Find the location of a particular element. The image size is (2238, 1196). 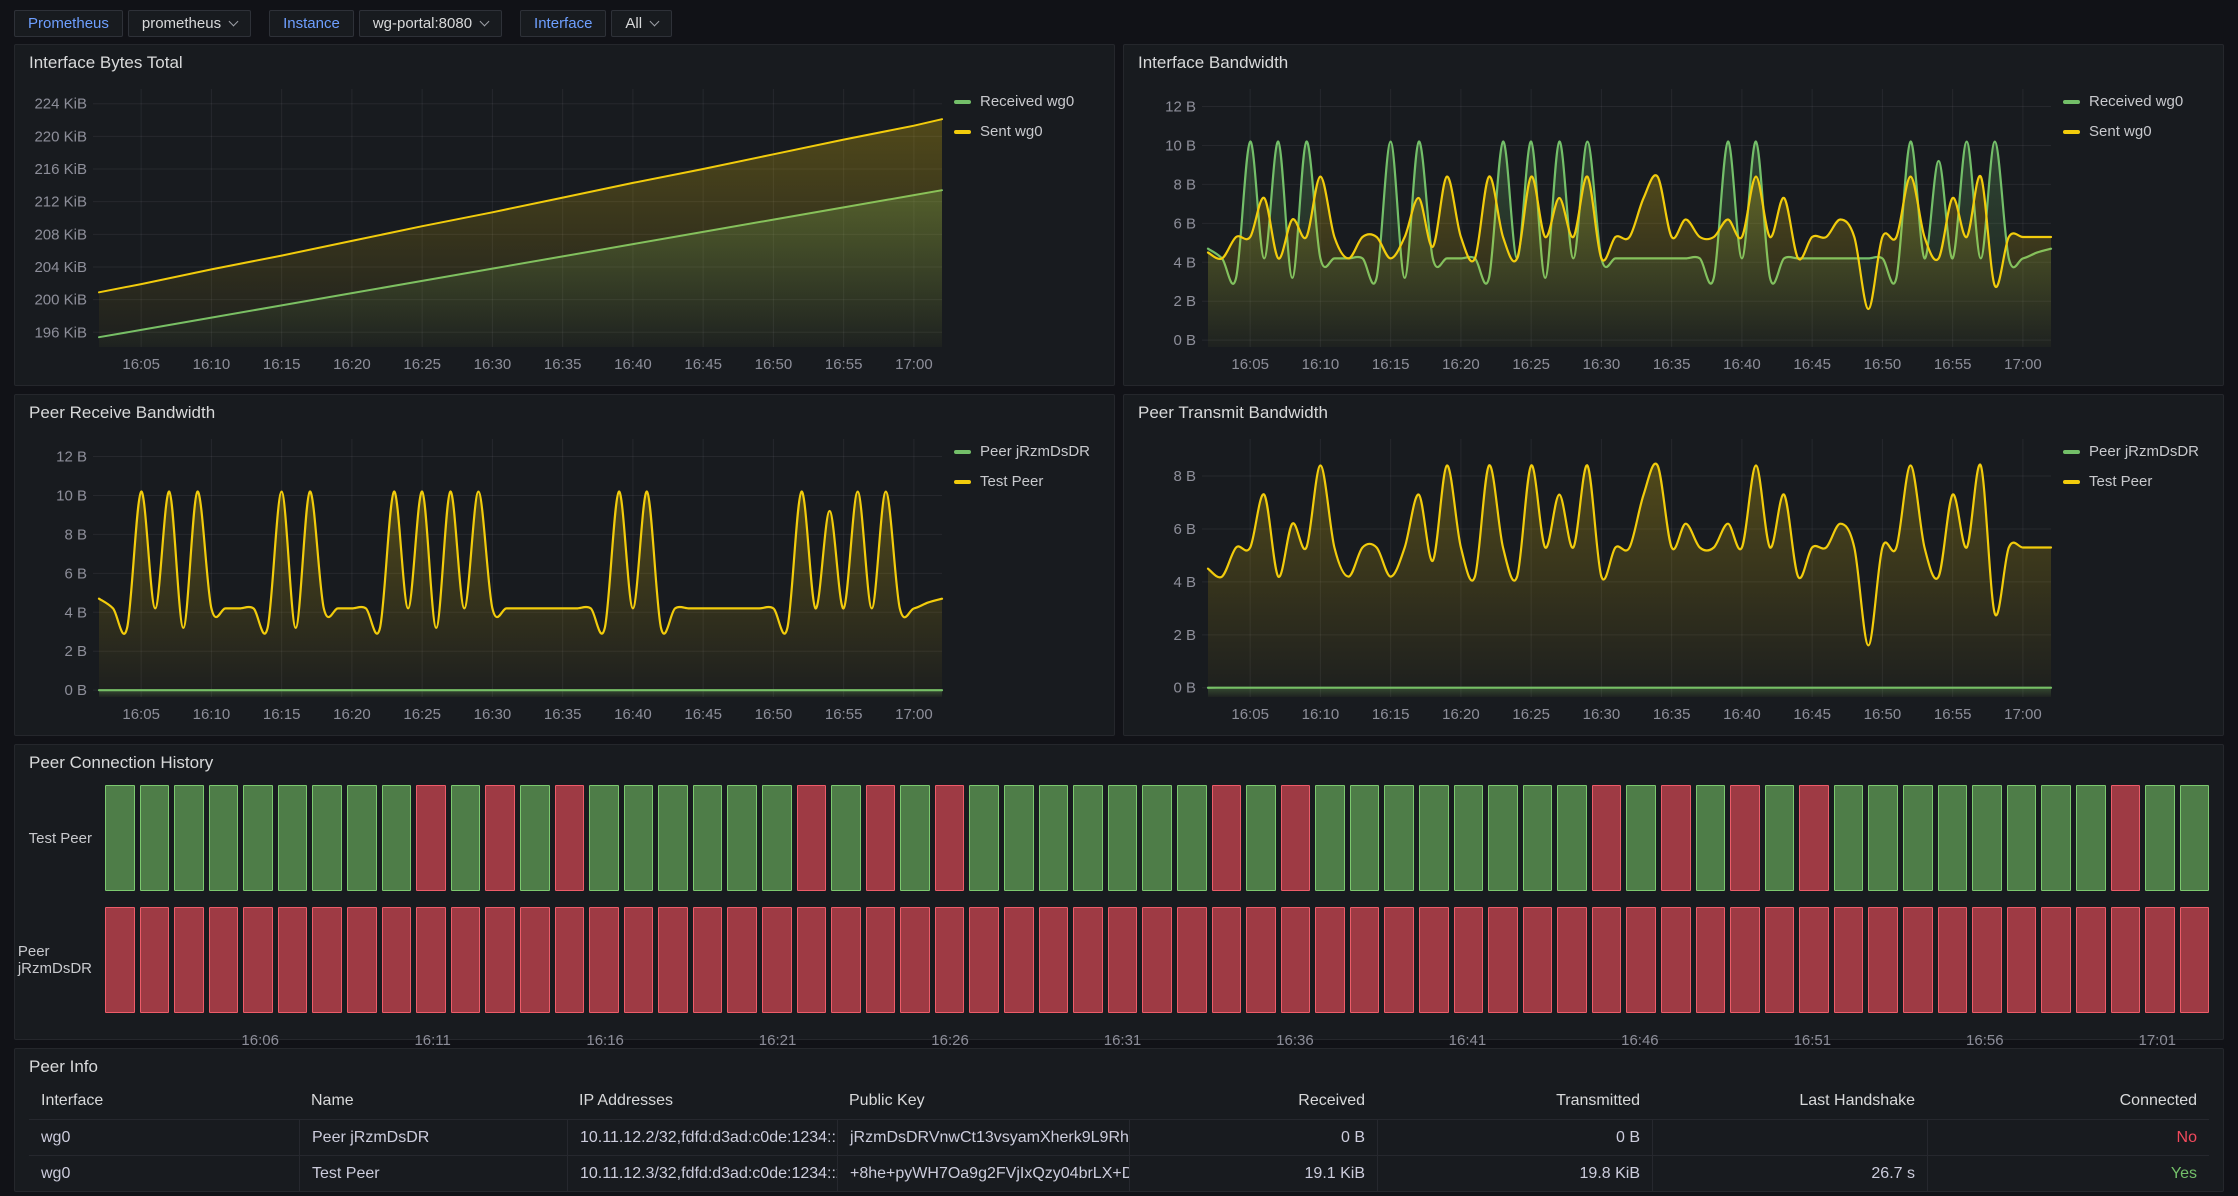

table-header-cell-connected: Connected is located at coordinates (2158, 1100).